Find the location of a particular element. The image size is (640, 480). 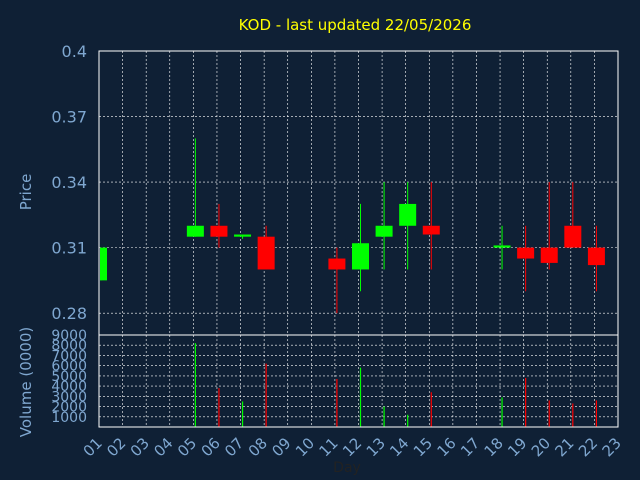

volume-axis-label: Volume (0000) is located at coordinates (26, 382).